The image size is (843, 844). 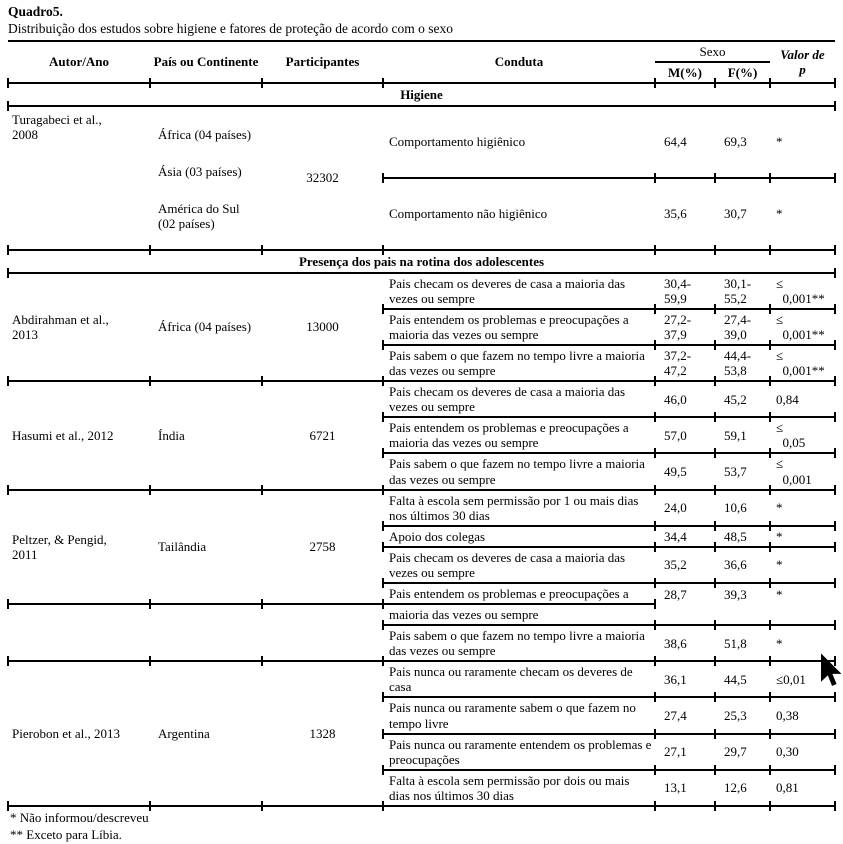 I want to click on cell-conduct: Comportamento não higiênico, so click(x=518, y=215).